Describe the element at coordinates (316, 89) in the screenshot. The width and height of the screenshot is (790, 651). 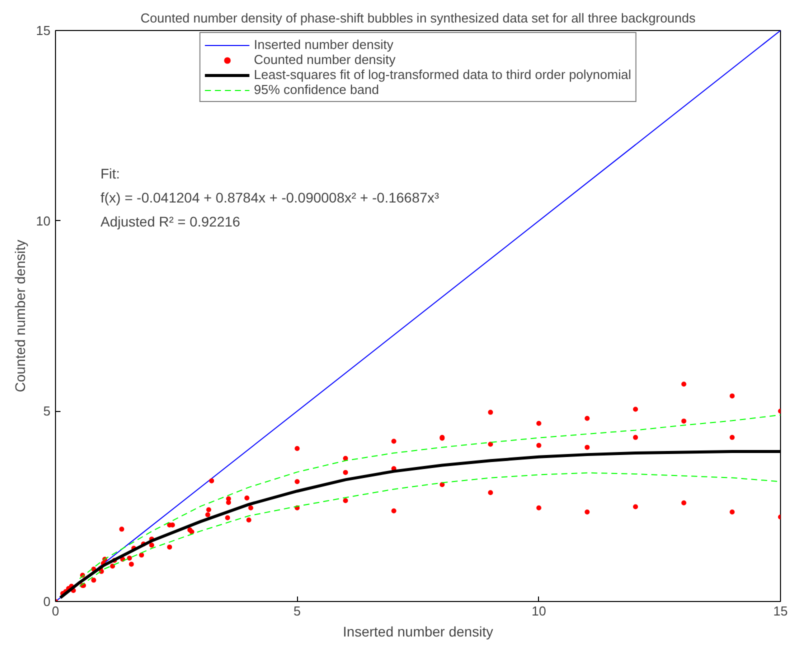
I see `legend-label: 95% confidence band` at that location.